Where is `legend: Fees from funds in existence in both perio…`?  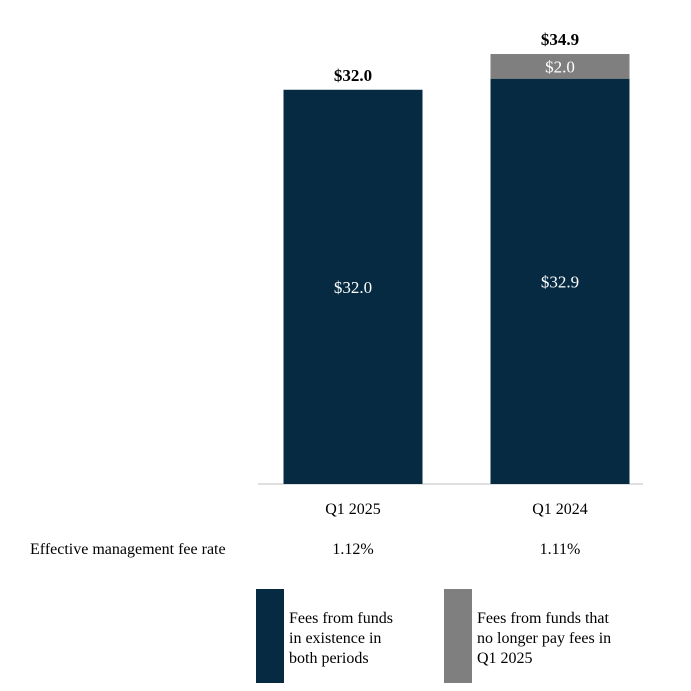
legend: Fees from funds in existence in both perio… is located at coordinates (433, 636).